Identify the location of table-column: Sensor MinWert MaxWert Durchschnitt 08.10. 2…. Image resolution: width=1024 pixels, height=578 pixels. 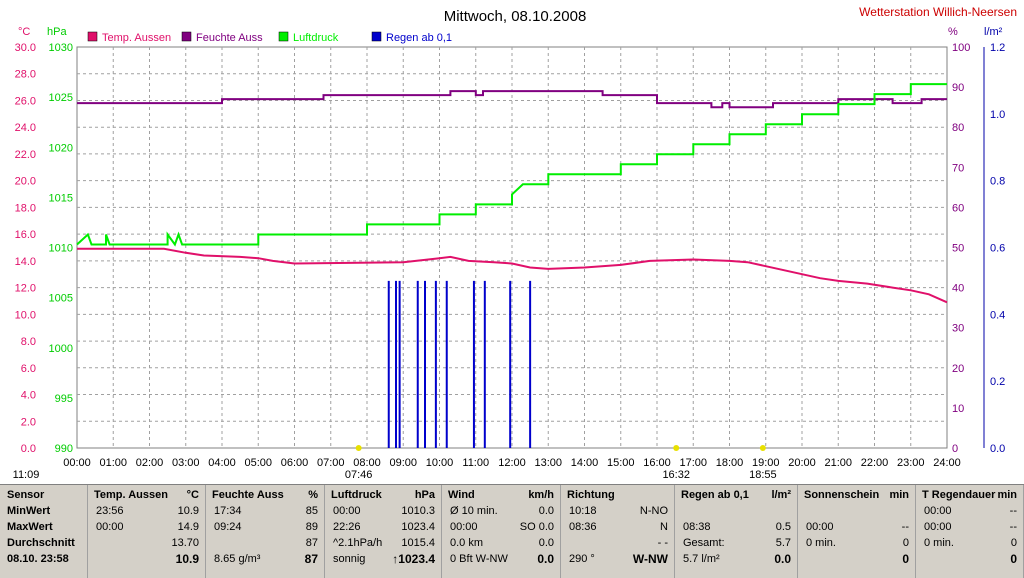
(44, 531).